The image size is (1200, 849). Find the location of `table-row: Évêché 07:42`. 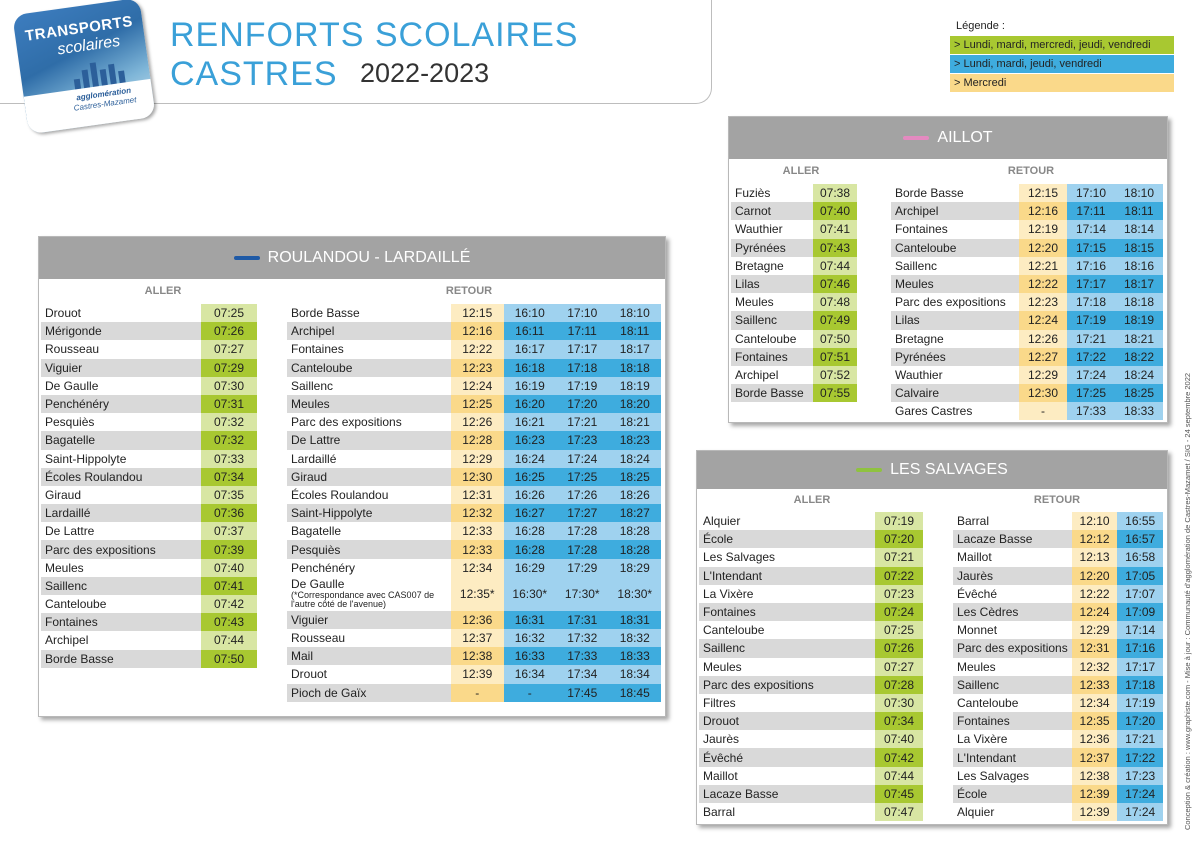

table-row: Évêché 07:42 is located at coordinates (811, 757).